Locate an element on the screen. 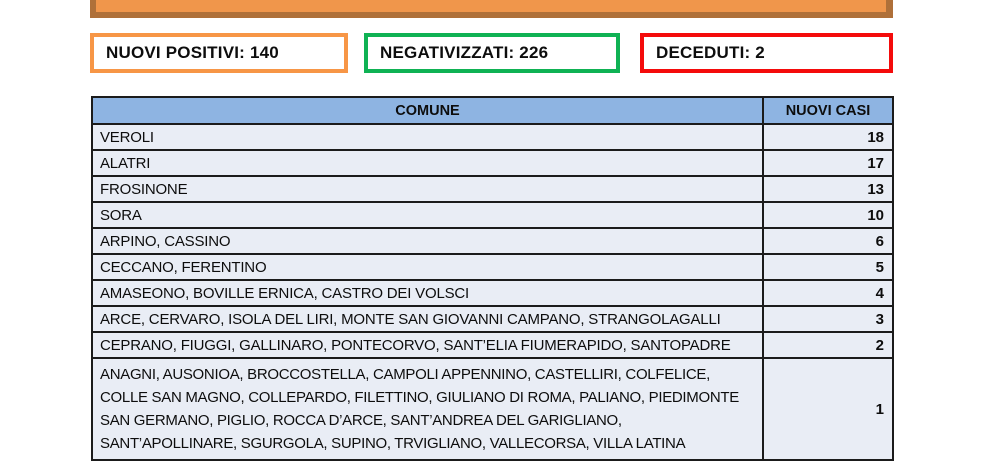 The width and height of the screenshot is (990, 461). table-row: ALATRI 17 is located at coordinates (492, 163).